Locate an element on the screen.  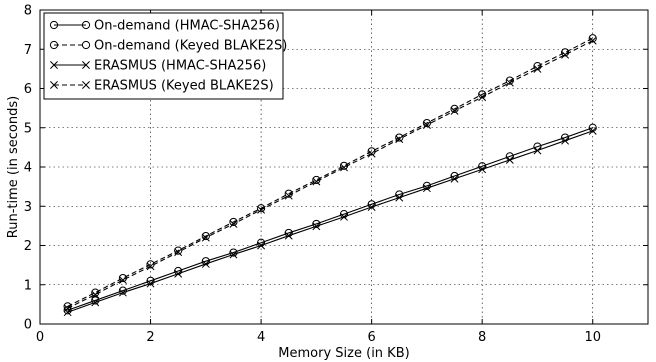
y-tick-label: 2 is located at coordinates (28, 246).